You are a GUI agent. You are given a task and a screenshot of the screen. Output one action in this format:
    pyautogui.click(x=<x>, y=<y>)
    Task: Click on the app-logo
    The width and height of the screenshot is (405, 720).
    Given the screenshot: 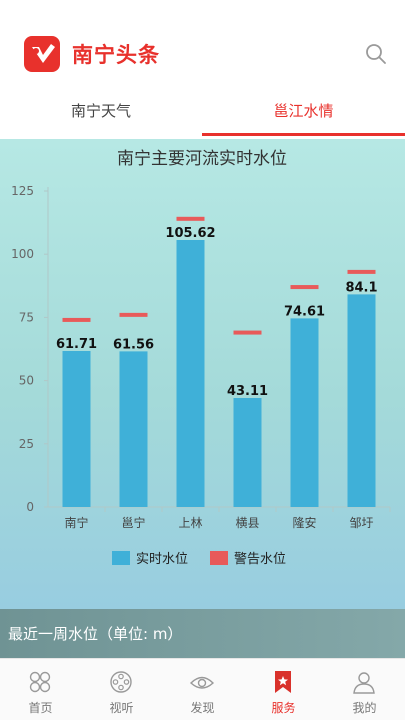 What is the action you would take?
    pyautogui.click(x=42, y=54)
    